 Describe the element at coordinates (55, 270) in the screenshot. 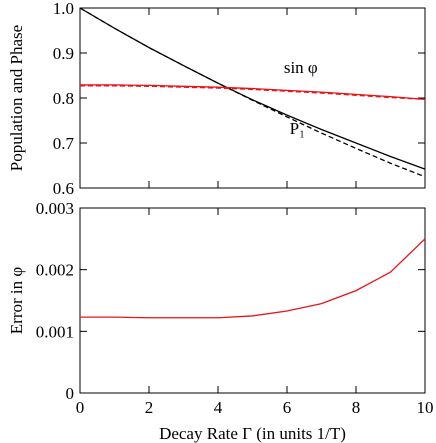

I see `y-tick-label: 0.002` at that location.